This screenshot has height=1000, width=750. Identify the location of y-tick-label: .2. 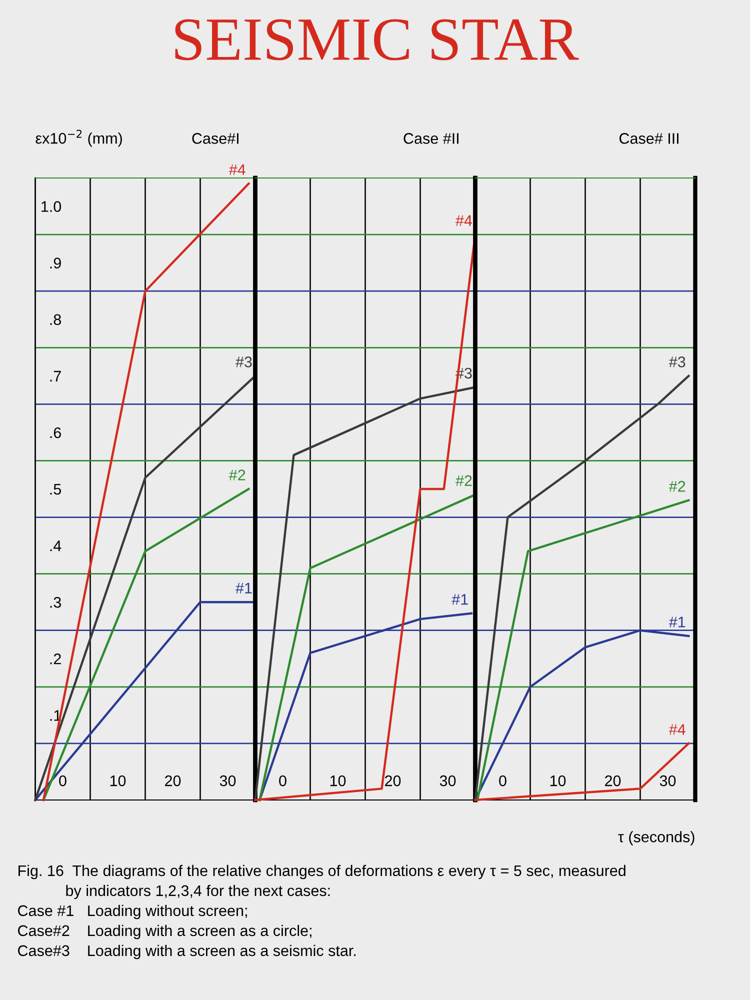
(55, 659).